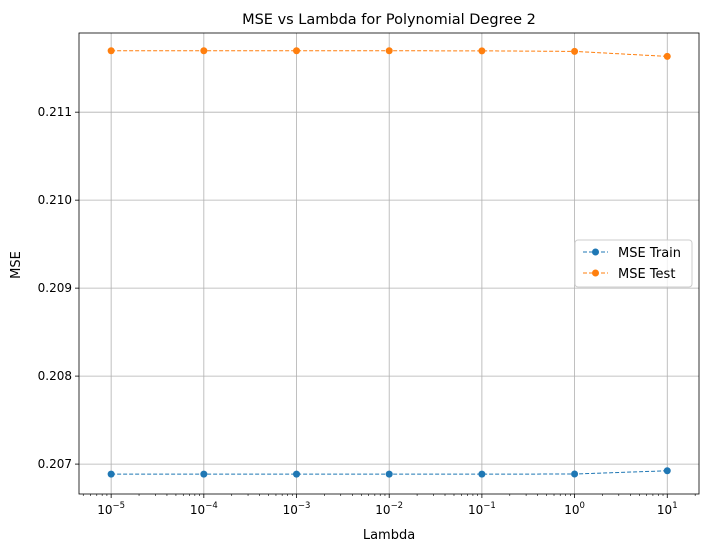 This screenshot has width=708, height=552. What do you see at coordinates (55, 200) in the screenshot?
I see `y-tick-label: 0.210` at bounding box center [55, 200].